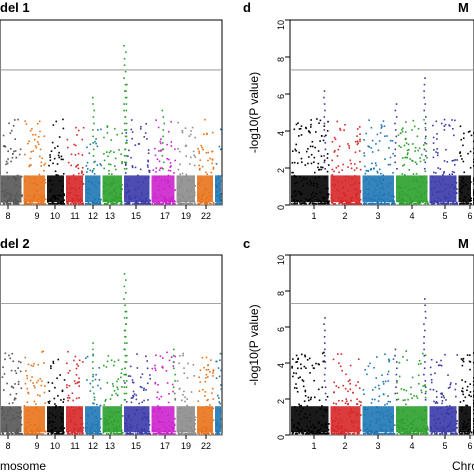 Image resolution: width=474 pixels, height=474 pixels. What do you see at coordinates (281, 437) in the screenshot?
I see `y-tick-label: 0` at bounding box center [281, 437].